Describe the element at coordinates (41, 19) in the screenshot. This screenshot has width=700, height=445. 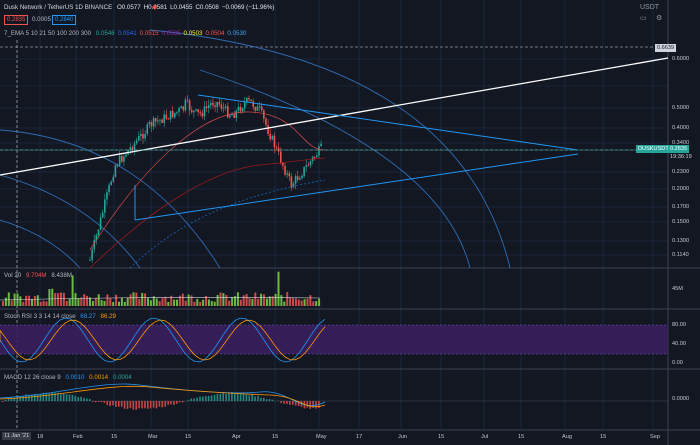
I see `spread: 0.0005` at that location.